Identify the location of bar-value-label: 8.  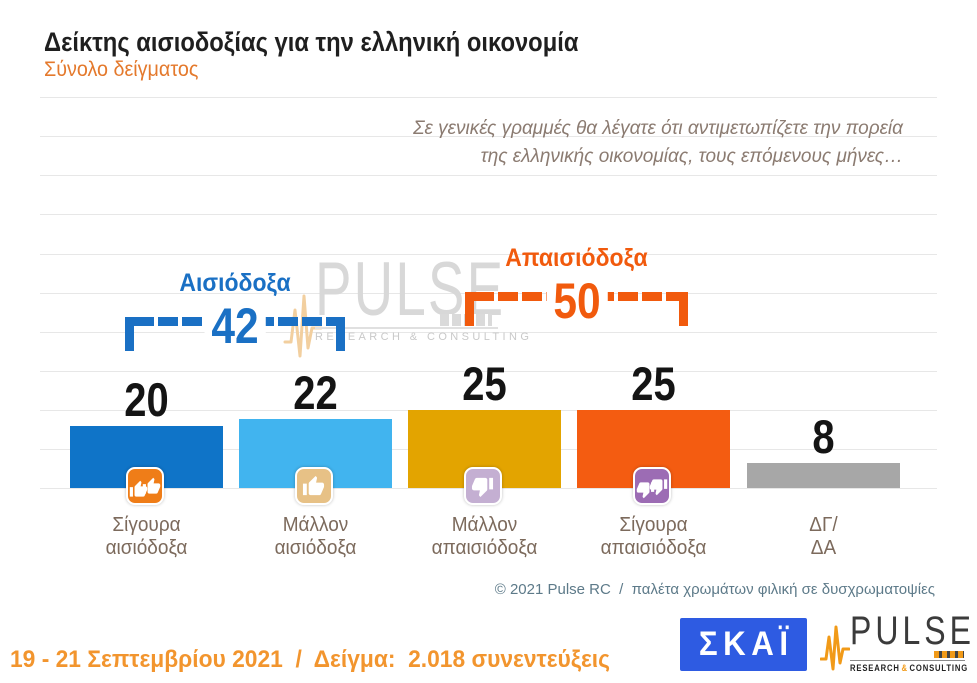
(823, 436).